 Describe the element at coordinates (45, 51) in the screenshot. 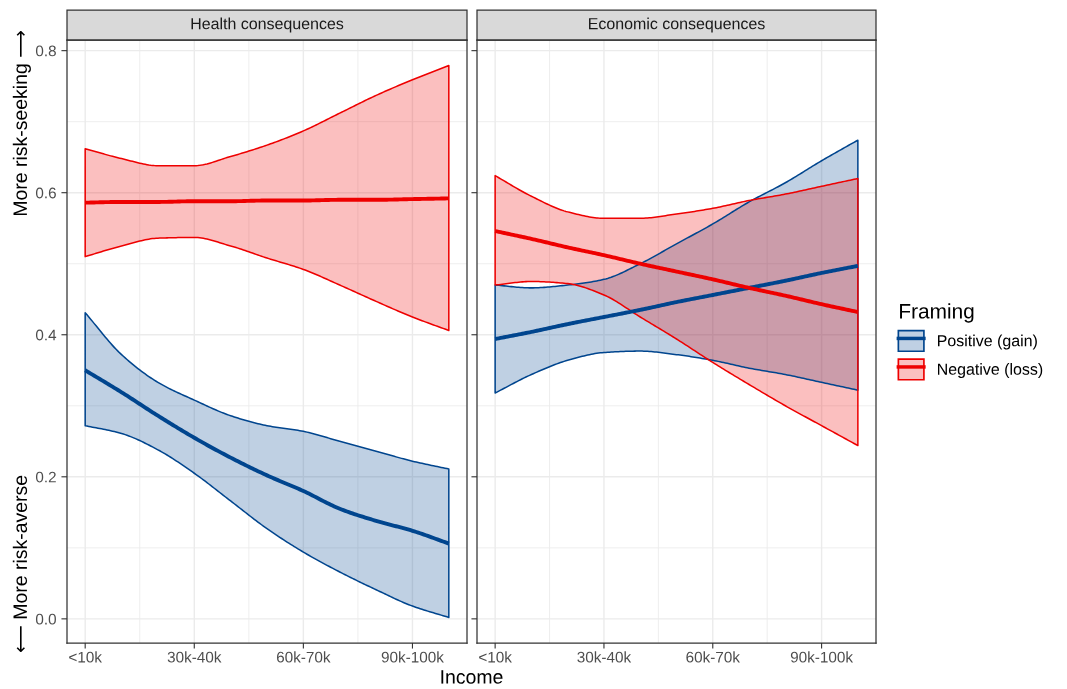

I see `y-tick-label: 0.8` at that location.